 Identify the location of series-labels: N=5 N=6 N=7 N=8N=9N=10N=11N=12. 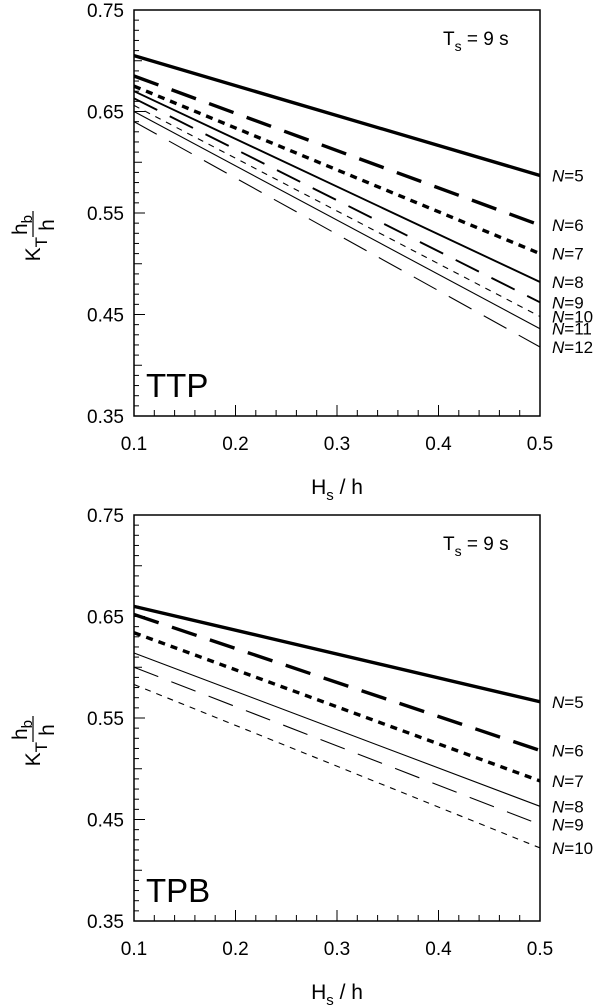
(572, 261).